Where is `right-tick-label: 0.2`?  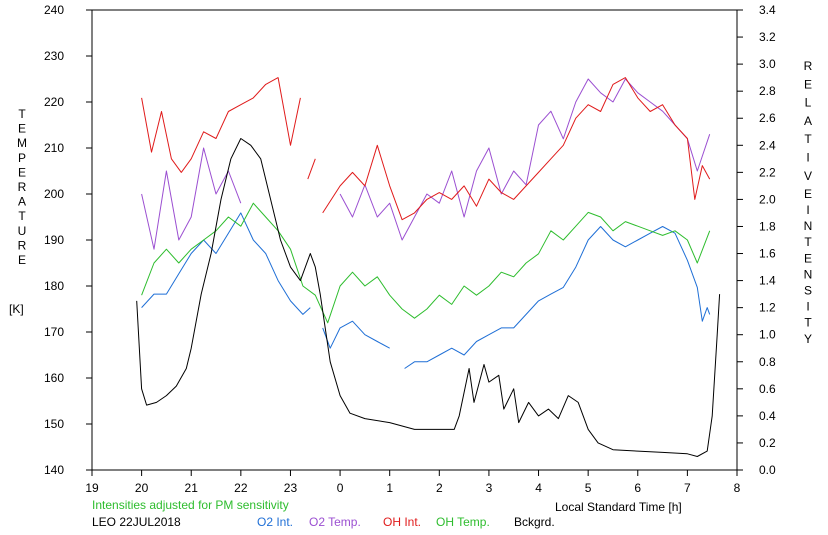 right-tick-label: 0.2 is located at coordinates (767, 443).